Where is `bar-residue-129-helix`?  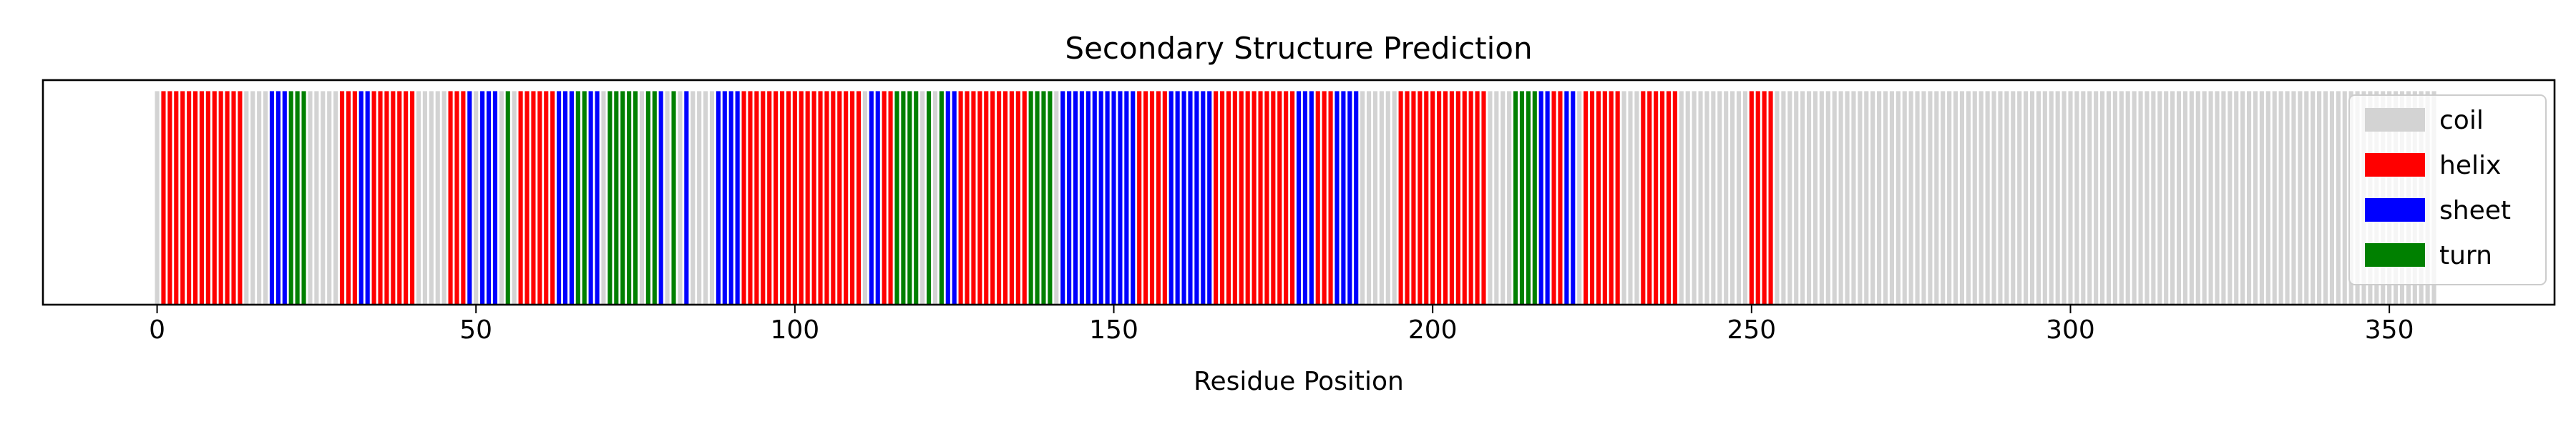 bar-residue-129-helix is located at coordinates (980, 197).